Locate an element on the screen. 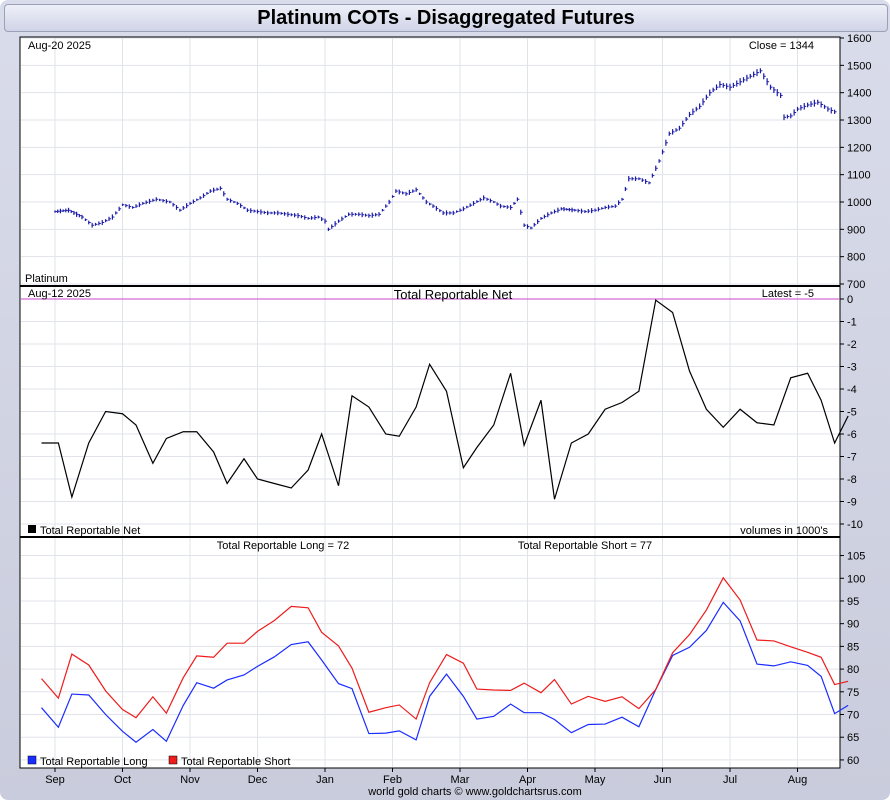 The height and width of the screenshot is (800, 890). x-tick-label: Sep is located at coordinates (55, 780).